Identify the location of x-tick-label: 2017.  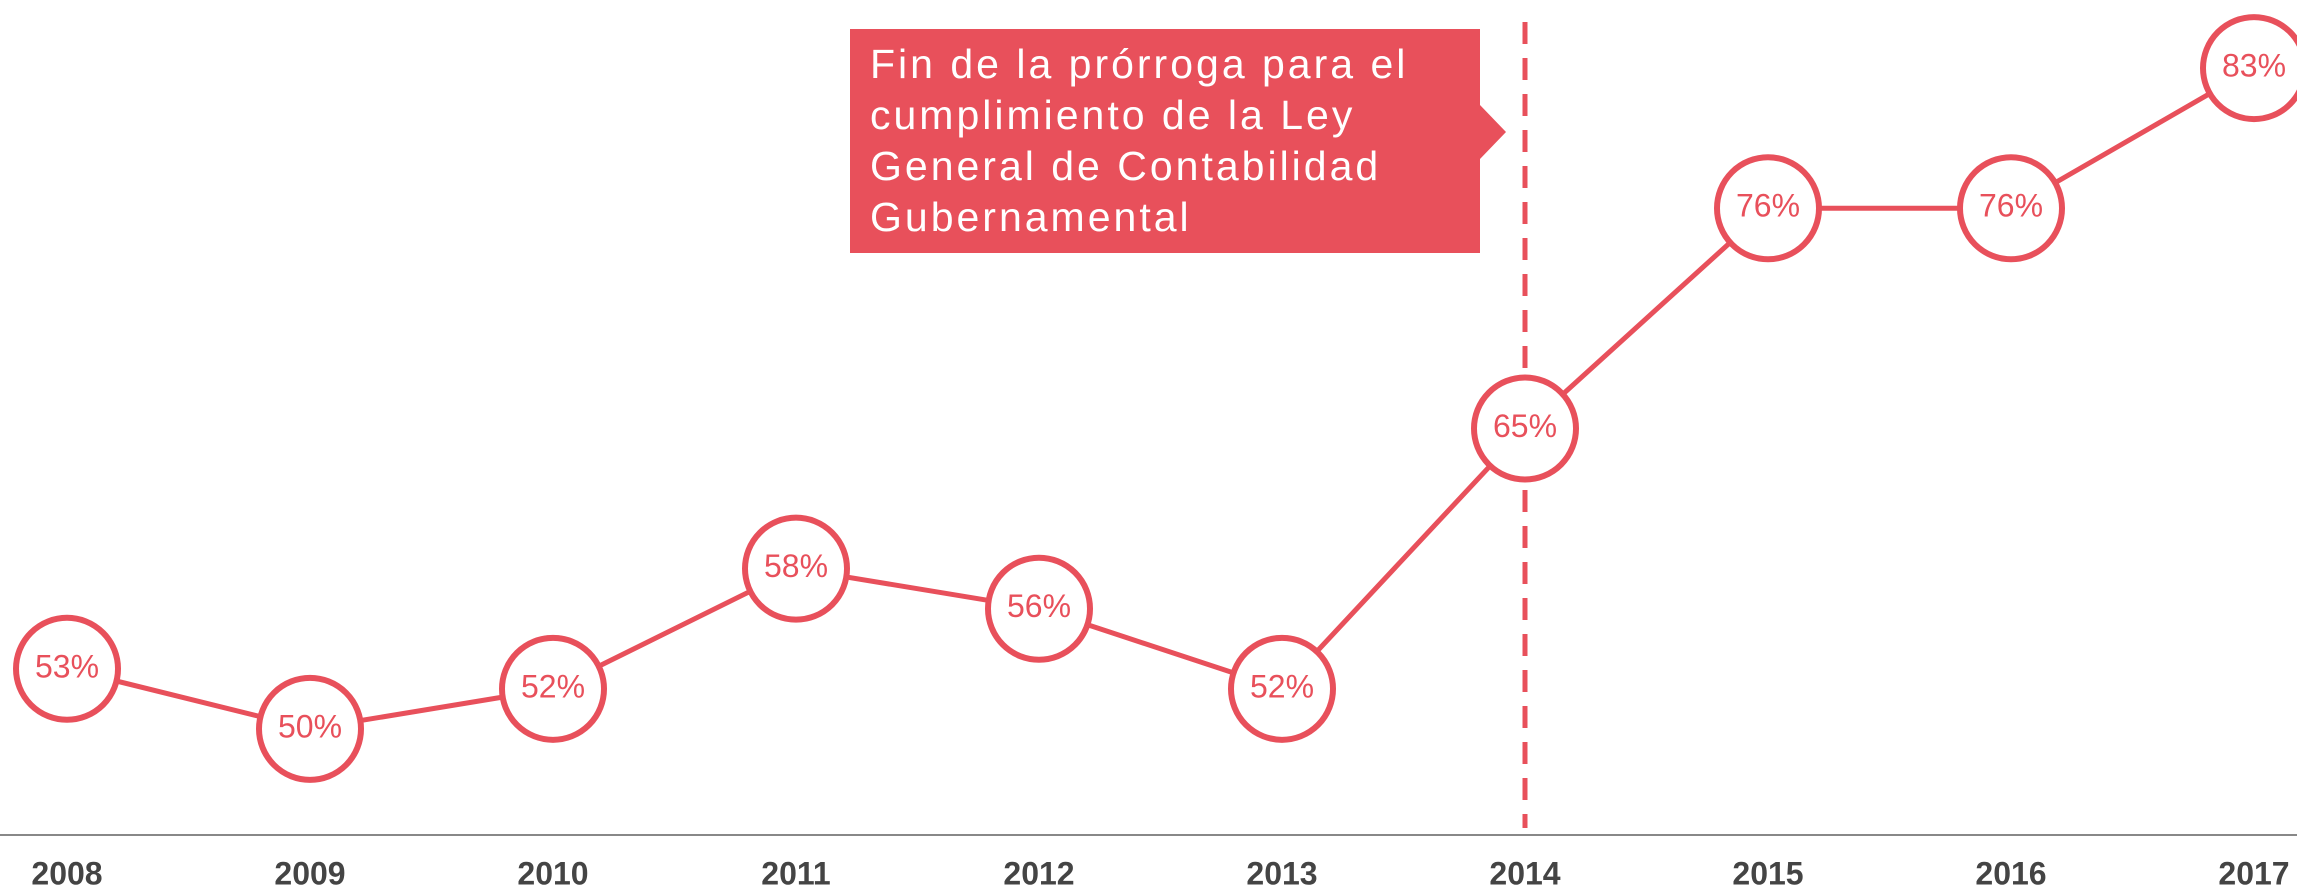
(2253, 872).